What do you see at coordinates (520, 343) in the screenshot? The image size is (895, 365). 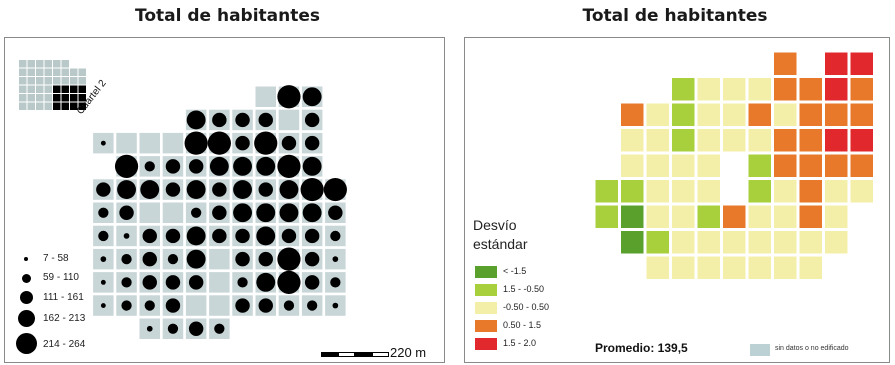 I see `legend-label: 1.5 - 2.0` at bounding box center [520, 343].